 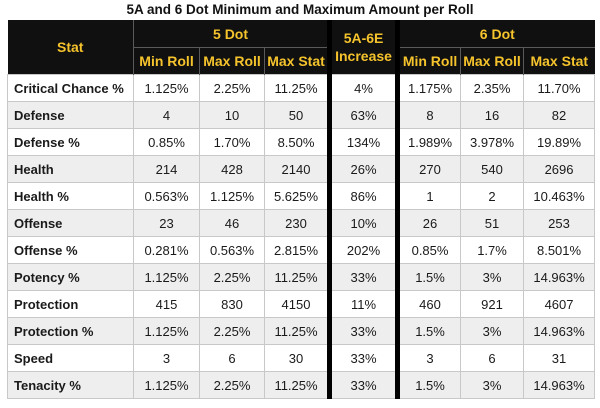 What do you see at coordinates (429, 169) in the screenshot?
I see `6dot-min-roll-cell: 270` at bounding box center [429, 169].